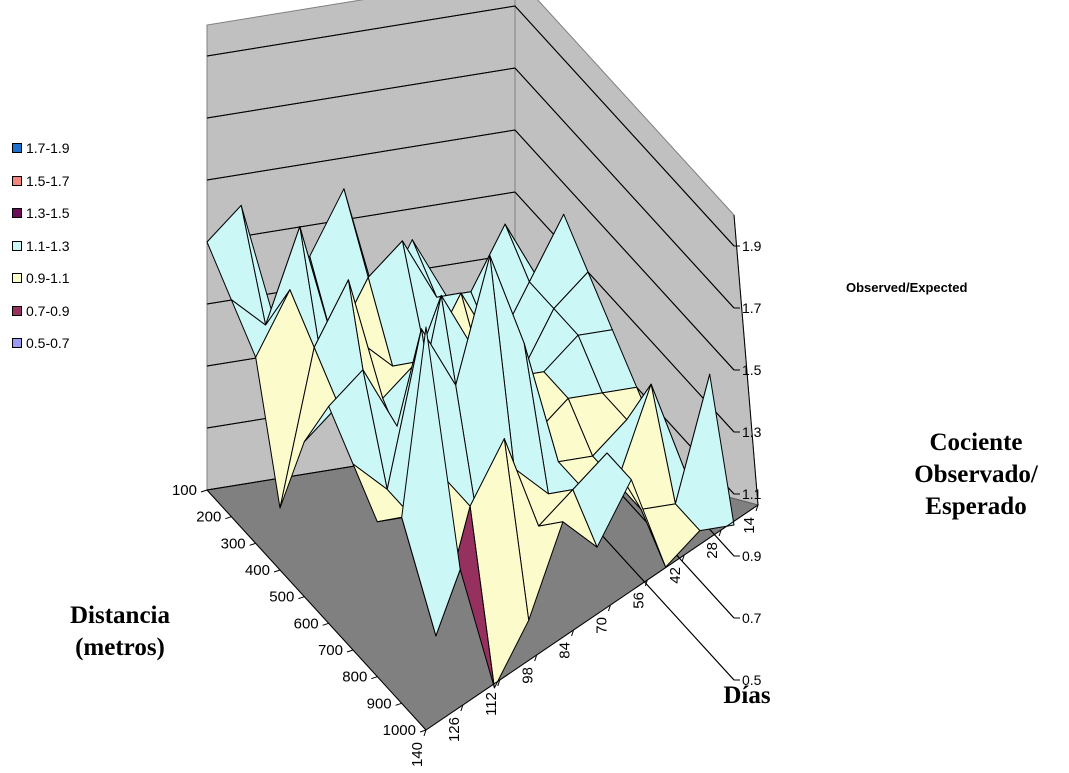 This screenshot has width=1069, height=773. I want to click on legend-item: 0.7-0.9, so click(41, 311).